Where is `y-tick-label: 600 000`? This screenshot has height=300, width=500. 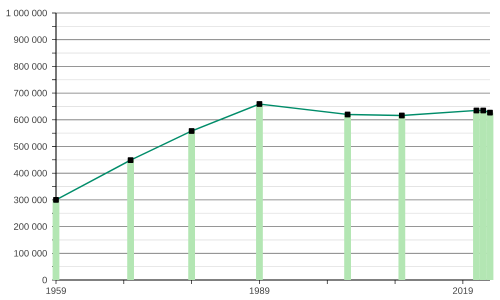
y-tick-label: 600 000 is located at coordinates (30, 120).